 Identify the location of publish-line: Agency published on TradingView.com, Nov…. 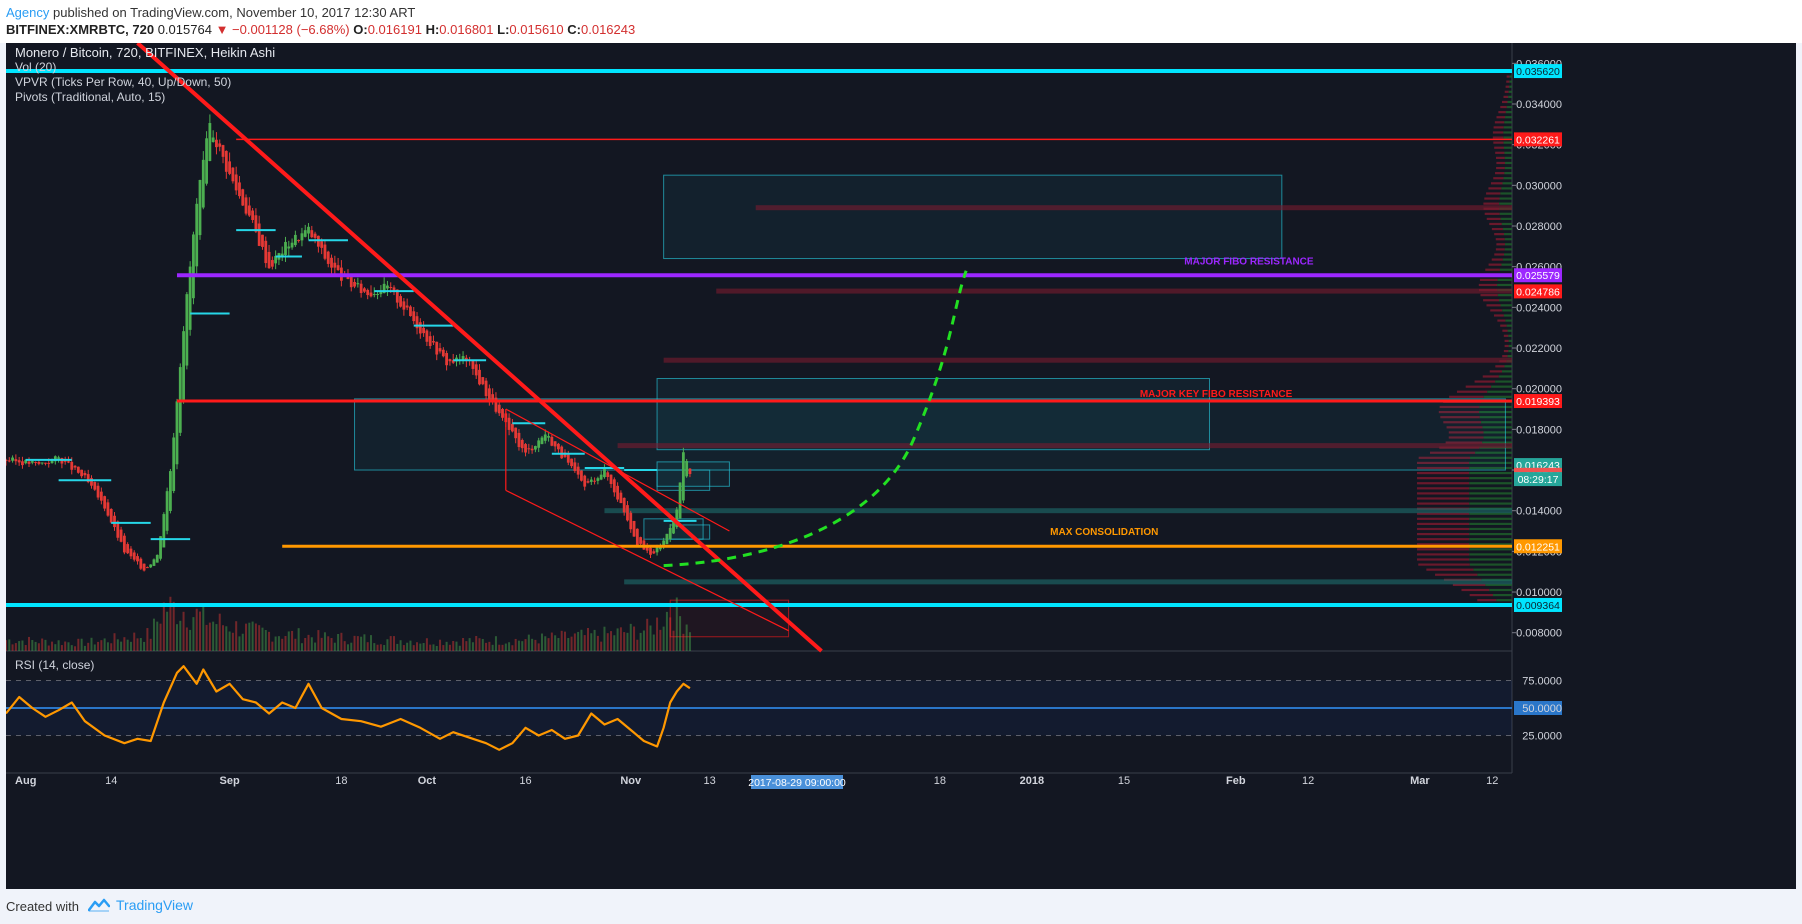
(210, 12).